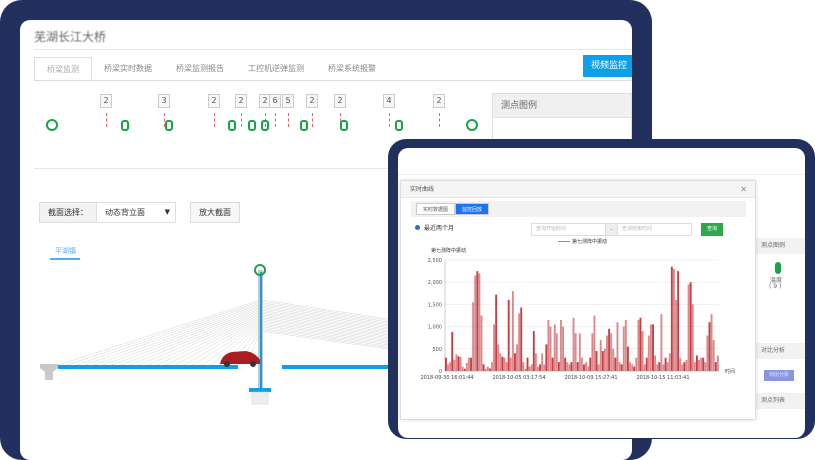 This screenshot has height=460, width=815. What do you see at coordinates (240, 357) in the screenshot?
I see `car-icon` at bounding box center [240, 357].